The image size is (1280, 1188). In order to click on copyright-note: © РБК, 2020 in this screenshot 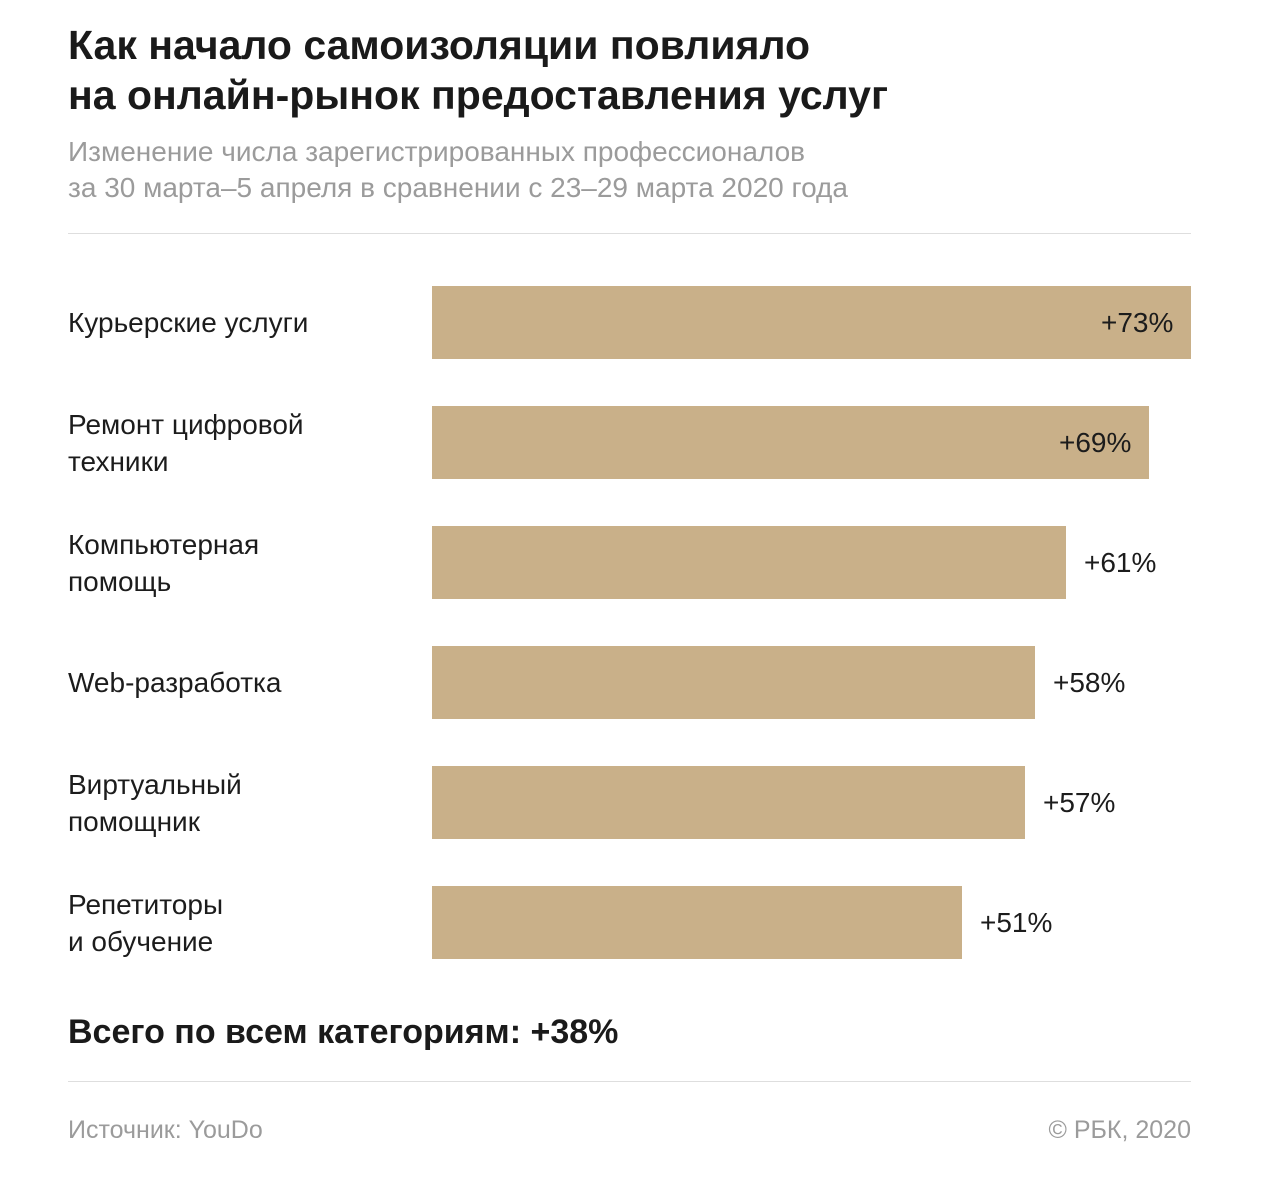, I will do `click(1119, 1130)`.